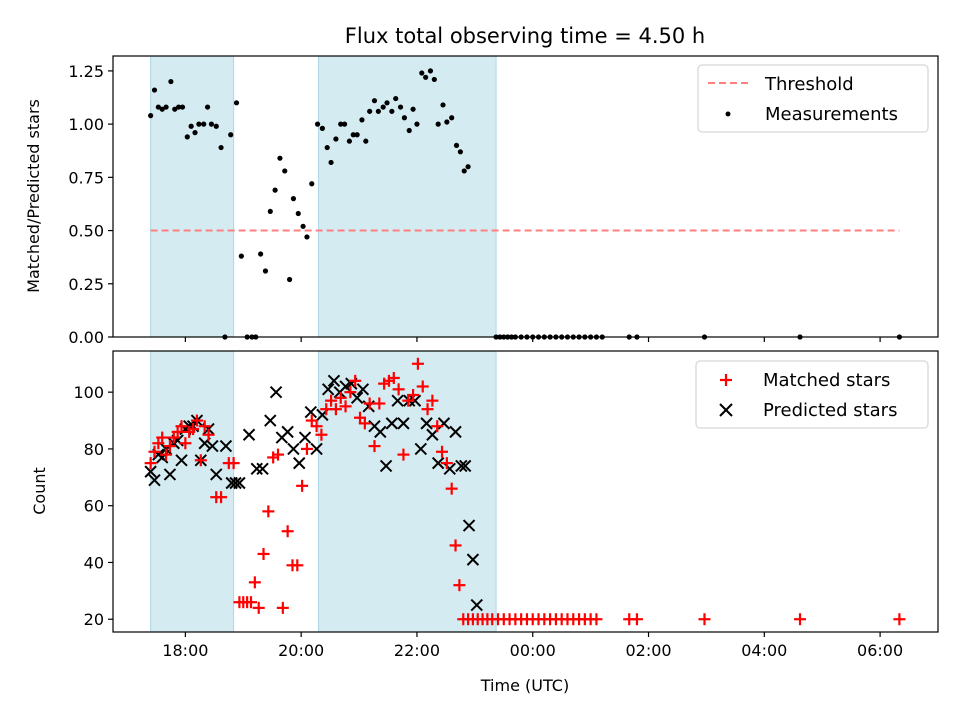 This screenshot has width=960, height=725. Describe the element at coordinates (301, 650) in the screenshot. I see `x-tick-label: 20:00` at that location.